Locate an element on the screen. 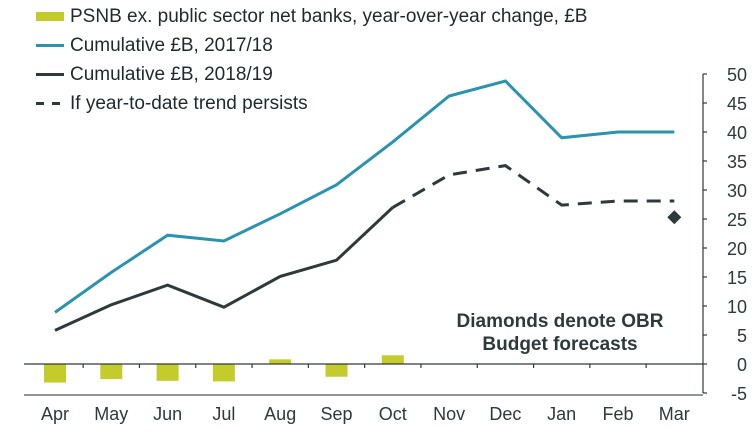 Image resolution: width=752 pixels, height=447 pixels. annotation-line-1: Diamonds denote OBR is located at coordinates (560, 321).